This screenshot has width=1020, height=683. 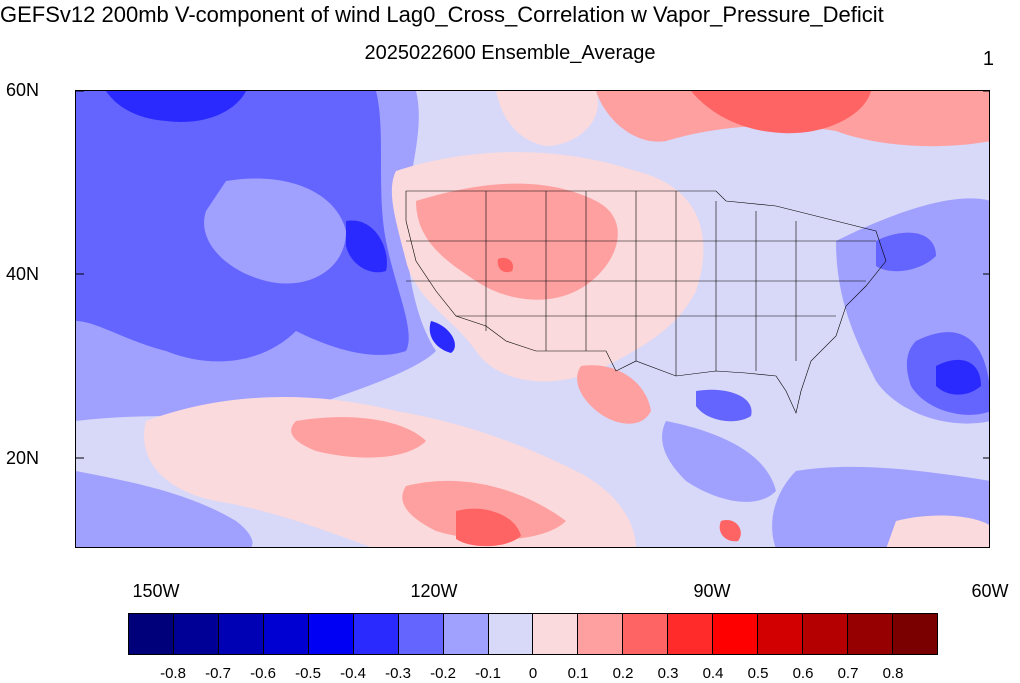 I want to click on caribbean-negative, so click(x=719, y=461).